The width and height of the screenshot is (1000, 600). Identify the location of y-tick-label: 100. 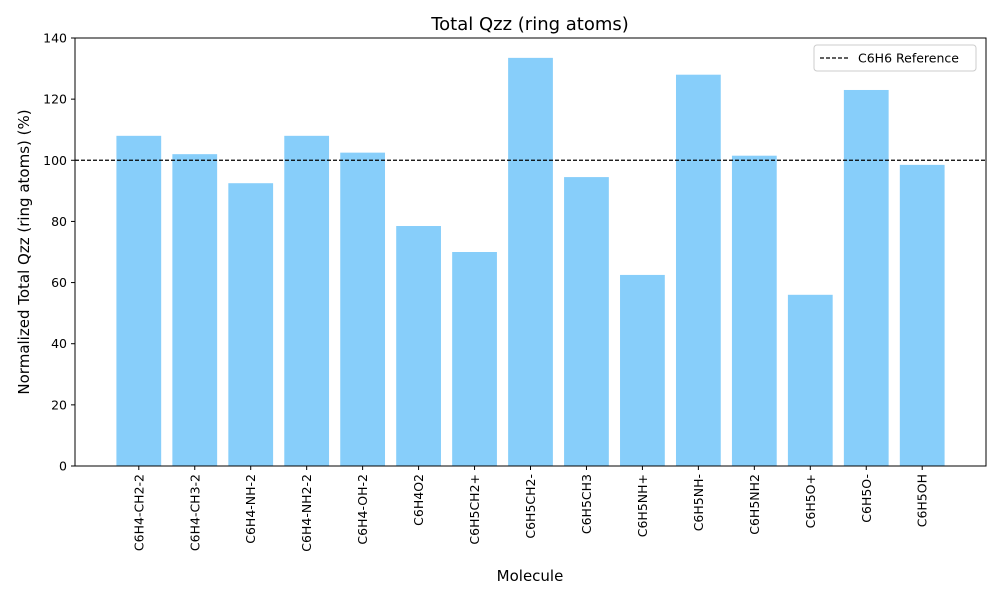
(55, 160).